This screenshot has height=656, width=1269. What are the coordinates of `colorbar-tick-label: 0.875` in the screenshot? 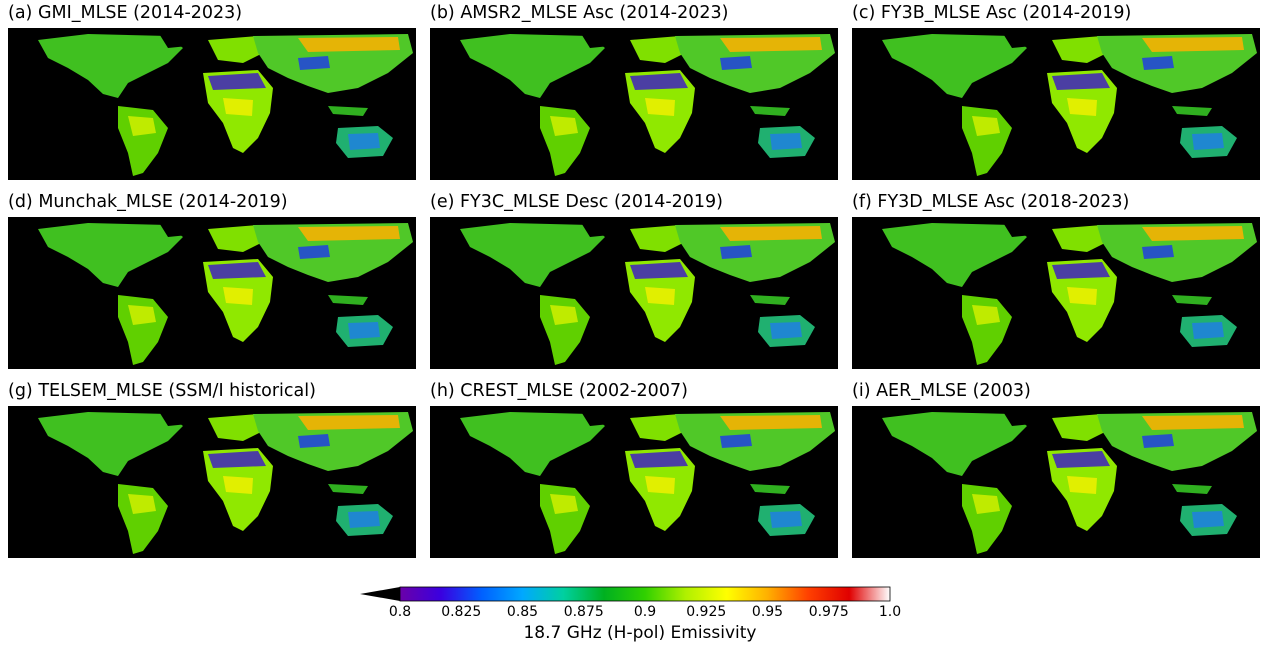 It's located at (583, 612).